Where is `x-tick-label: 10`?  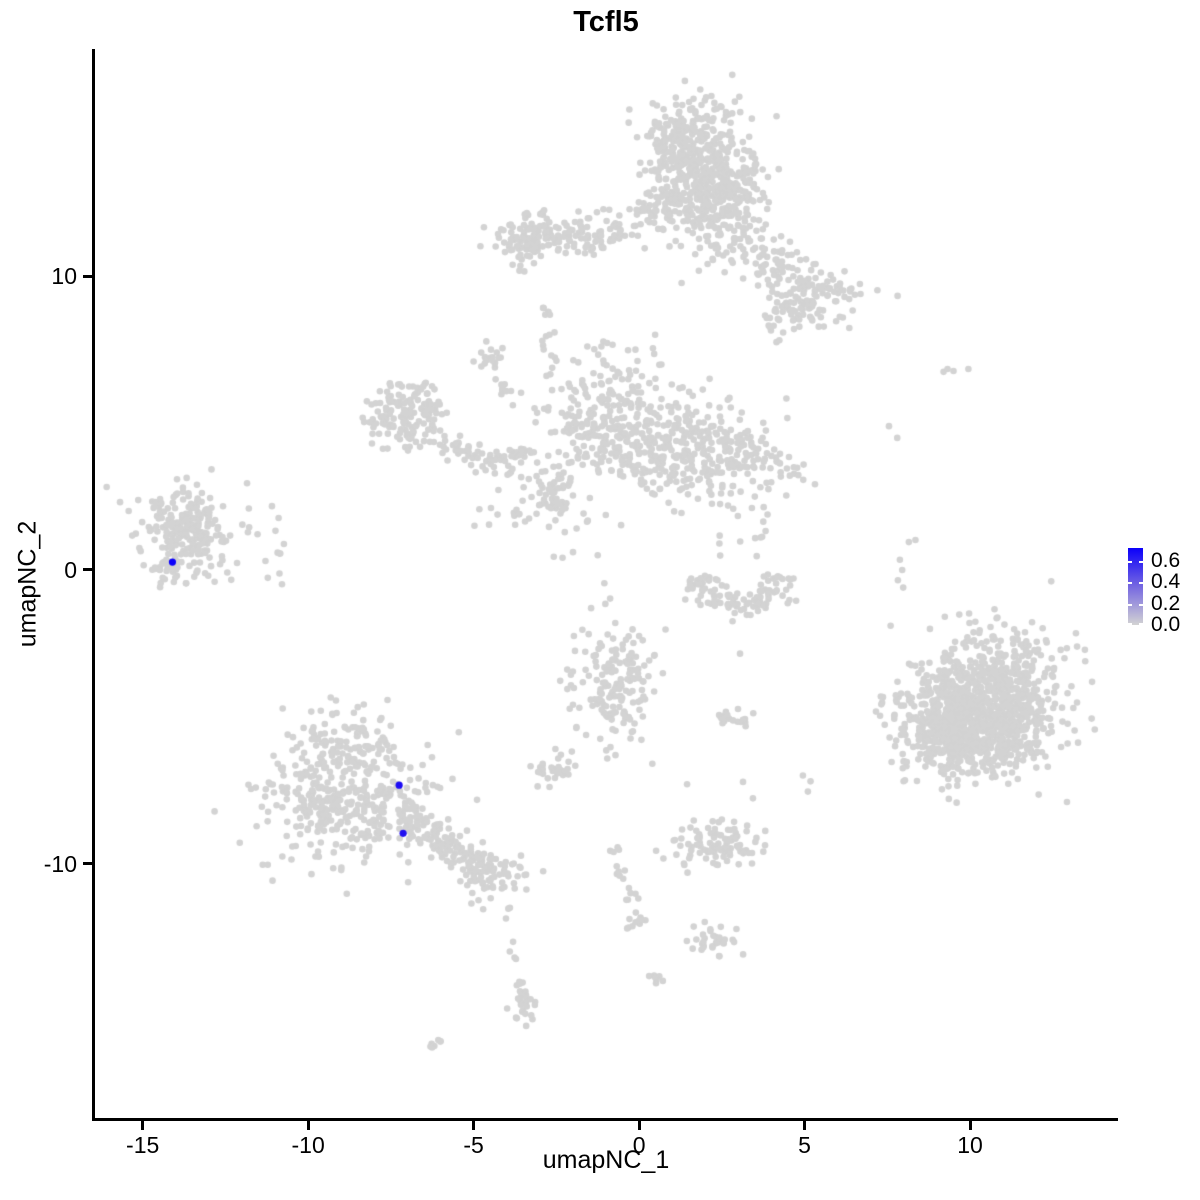 x-tick-label: 10 is located at coordinates (970, 1145).